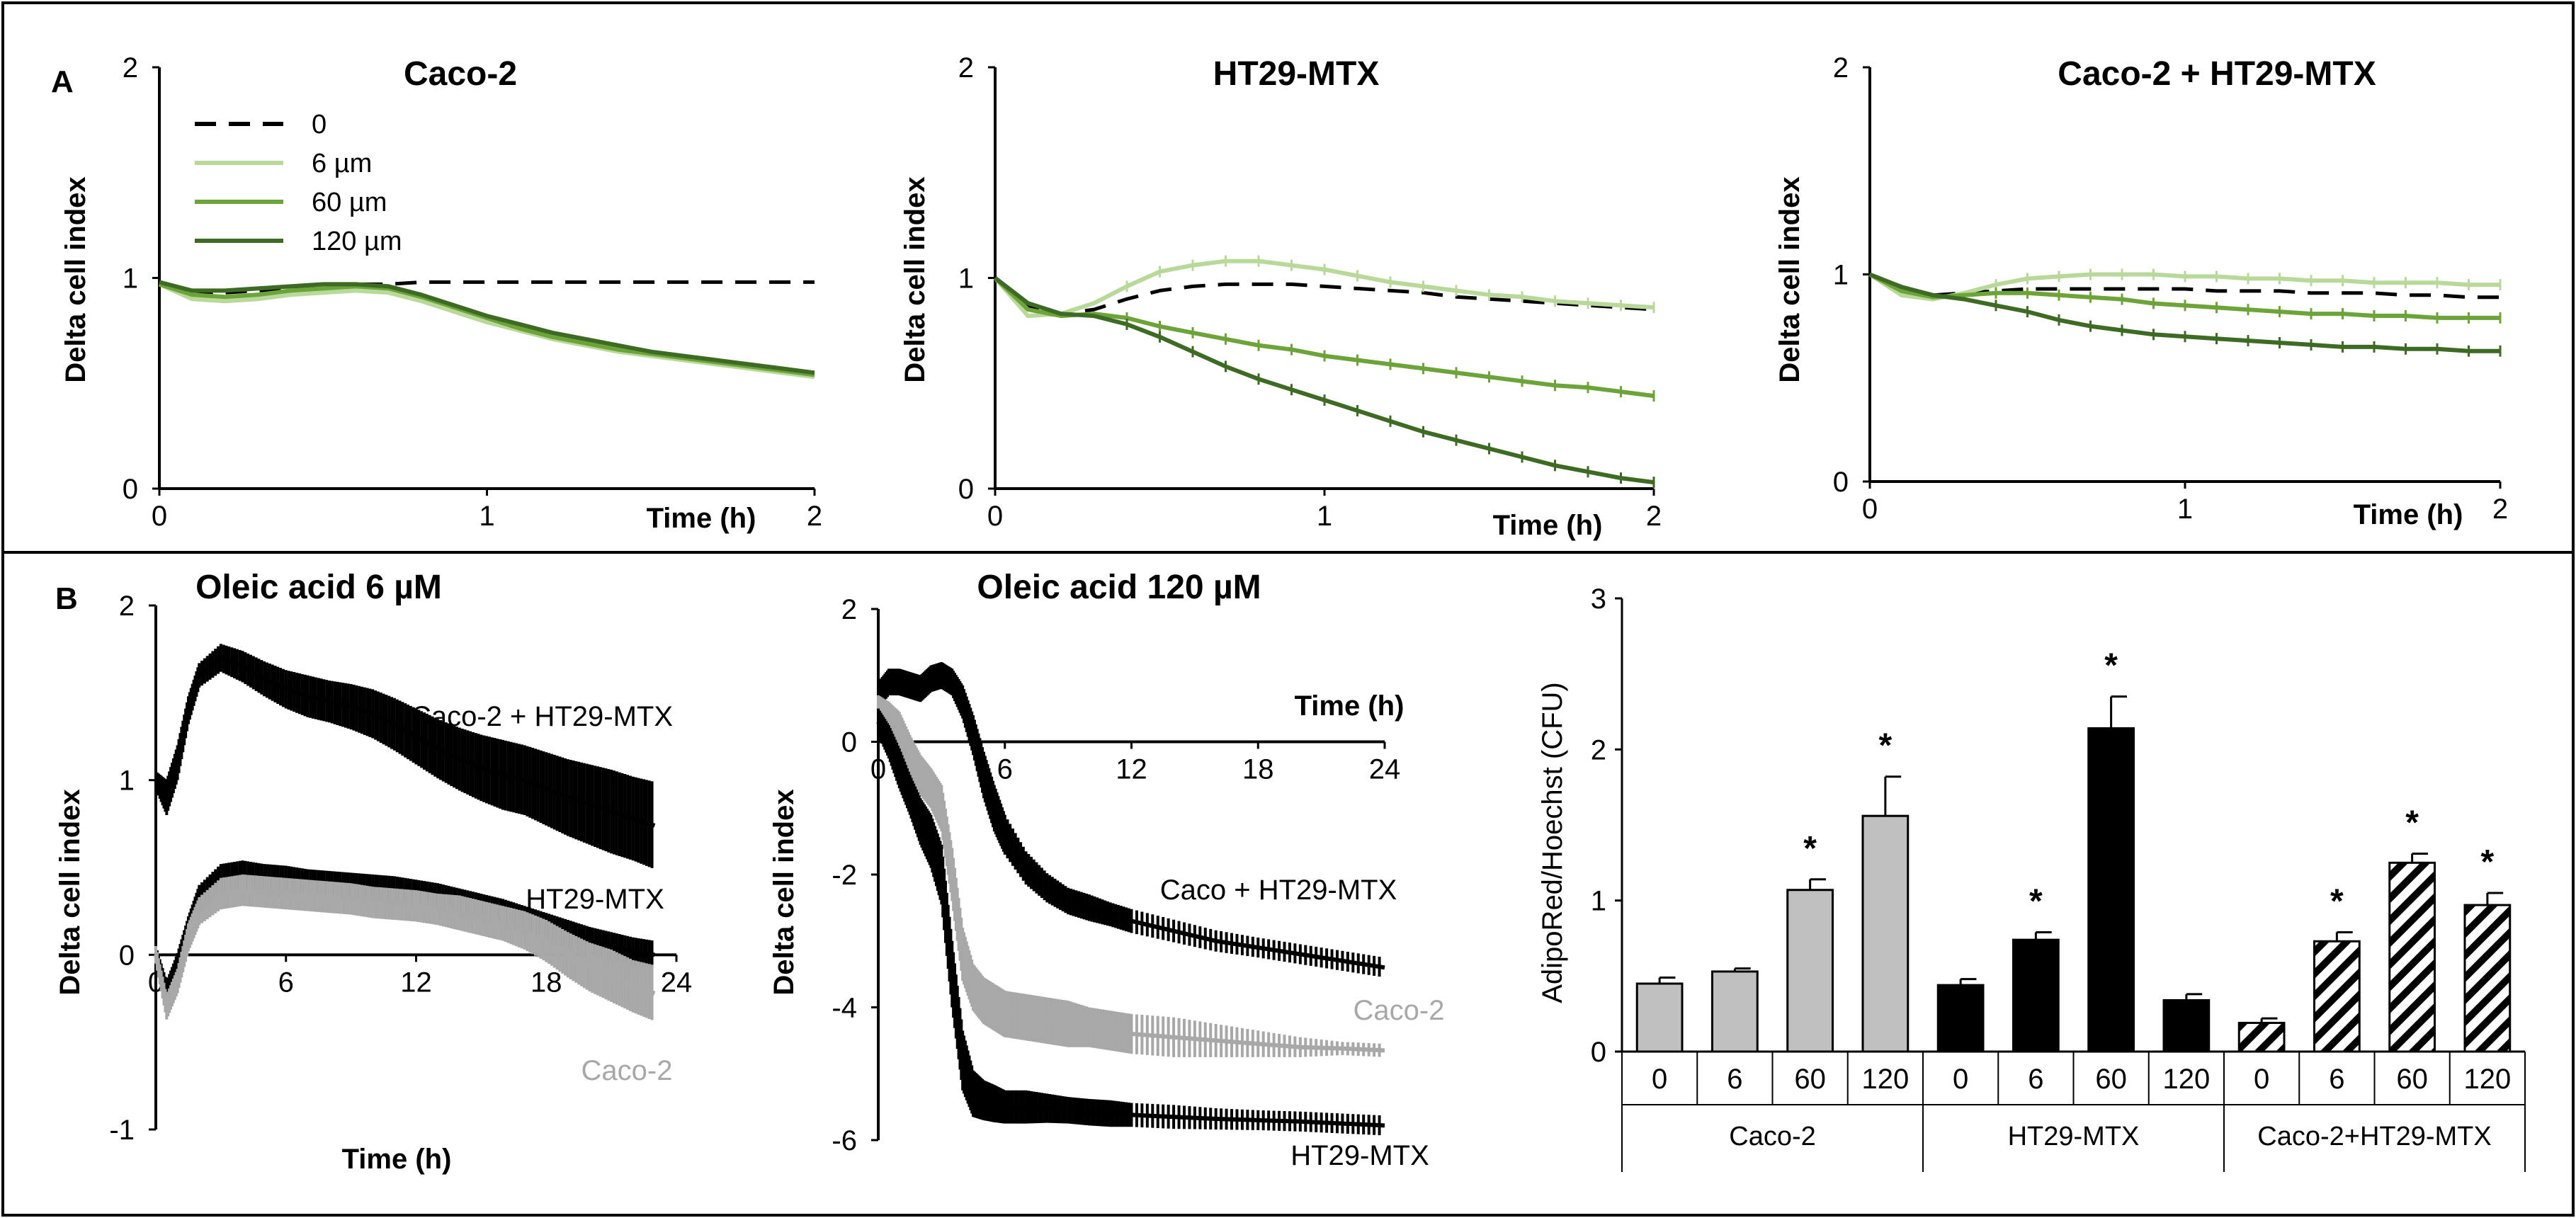 Image resolution: width=2576 pixels, height=1218 pixels. Describe the element at coordinates (1130, 821) in the screenshot. I see `b2-series-0-line` at that location.